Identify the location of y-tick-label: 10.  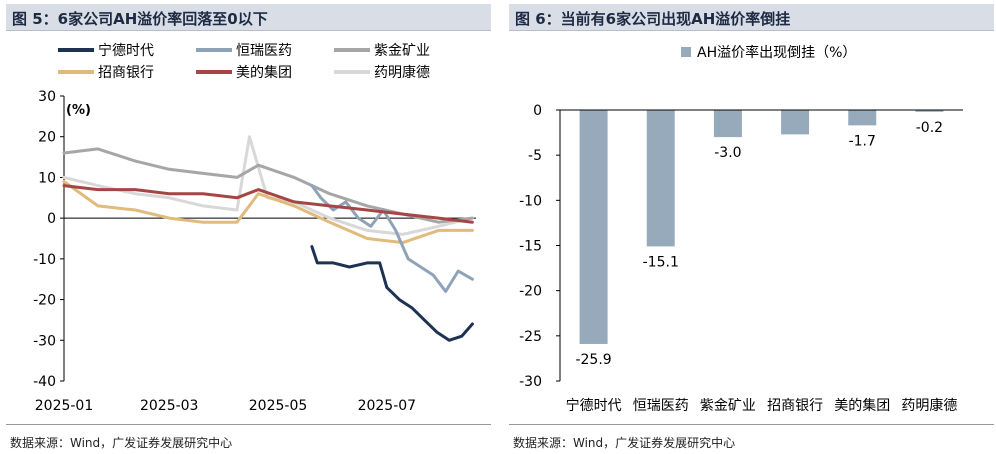
(47, 178).